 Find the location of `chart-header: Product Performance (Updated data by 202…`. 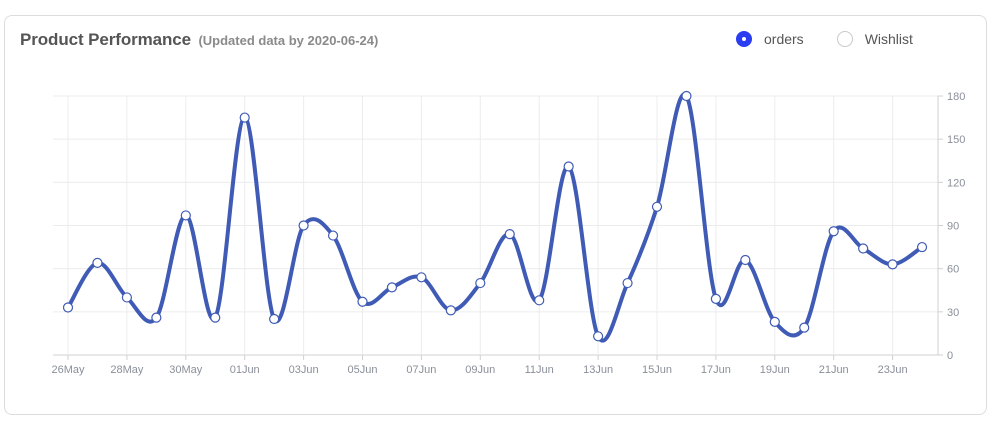

chart-header: Product Performance (Updated data by 202… is located at coordinates (199, 40).